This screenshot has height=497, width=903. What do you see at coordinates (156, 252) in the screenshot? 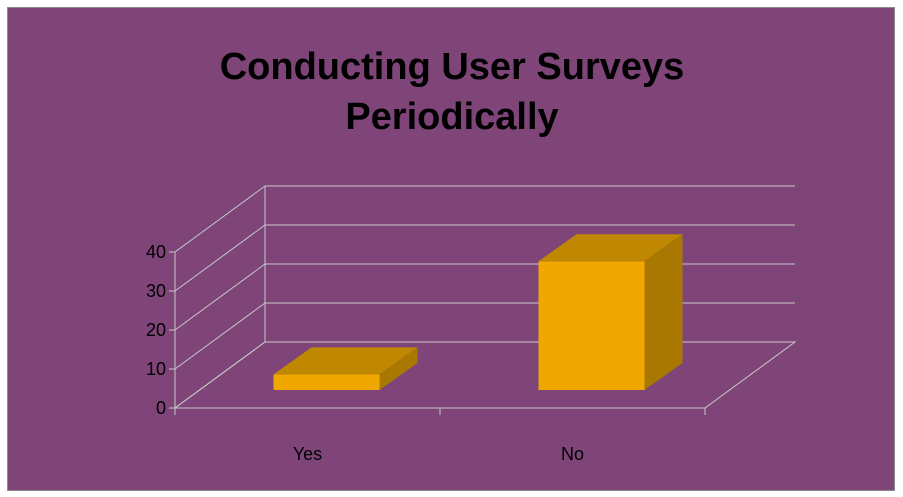
I see `y-tick-label: 40` at bounding box center [156, 252].